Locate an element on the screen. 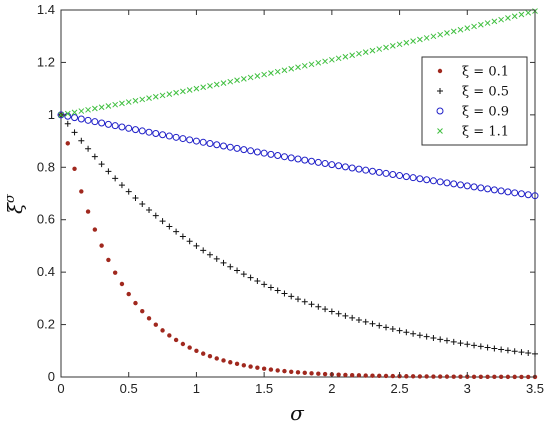 The image size is (550, 432). y-axis-label: ξσ is located at coordinates (15, 203).